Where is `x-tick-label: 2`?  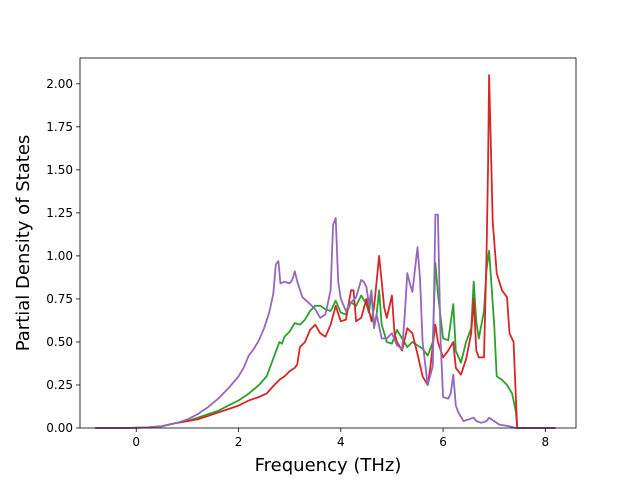 x-tick-label: 2 is located at coordinates (239, 442).